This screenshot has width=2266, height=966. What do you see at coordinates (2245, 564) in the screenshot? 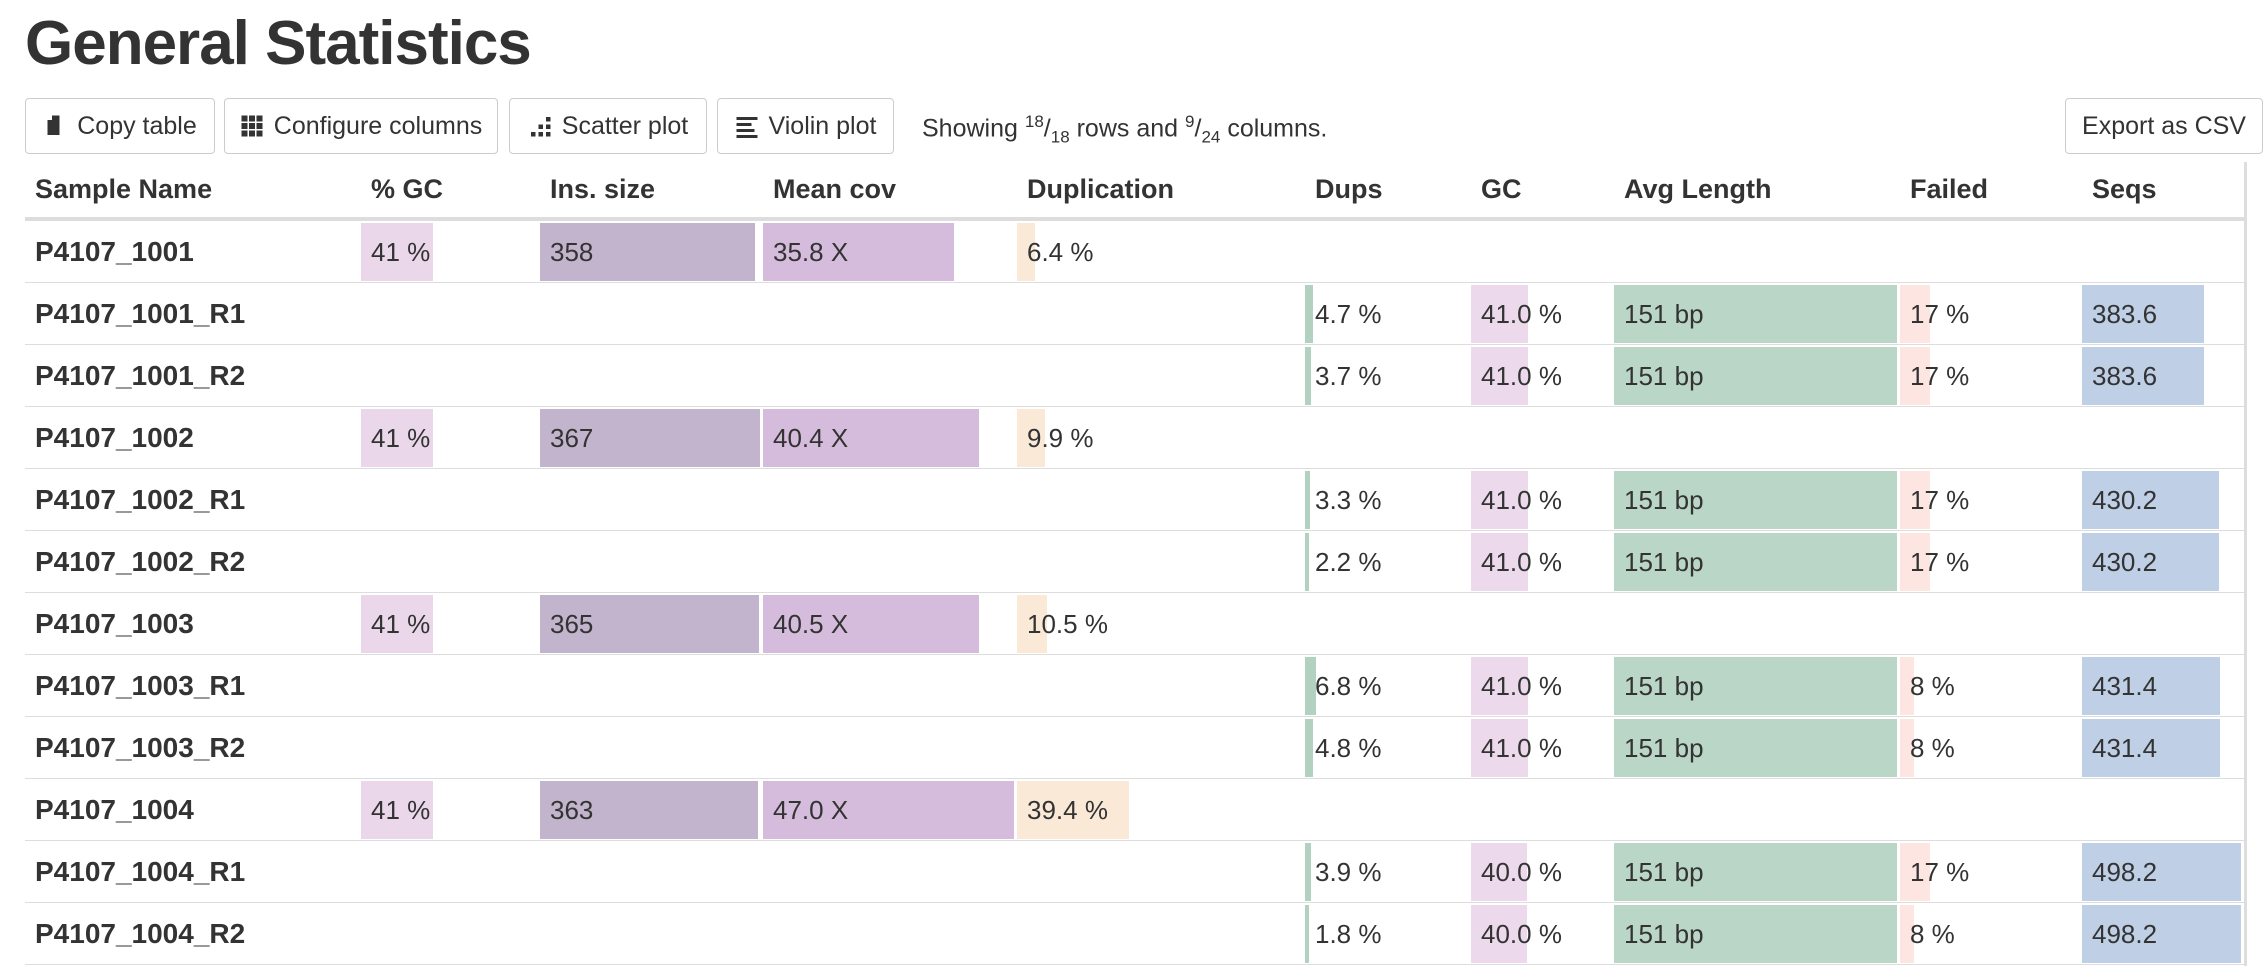
I see `scroll-edge` at bounding box center [2245, 564].